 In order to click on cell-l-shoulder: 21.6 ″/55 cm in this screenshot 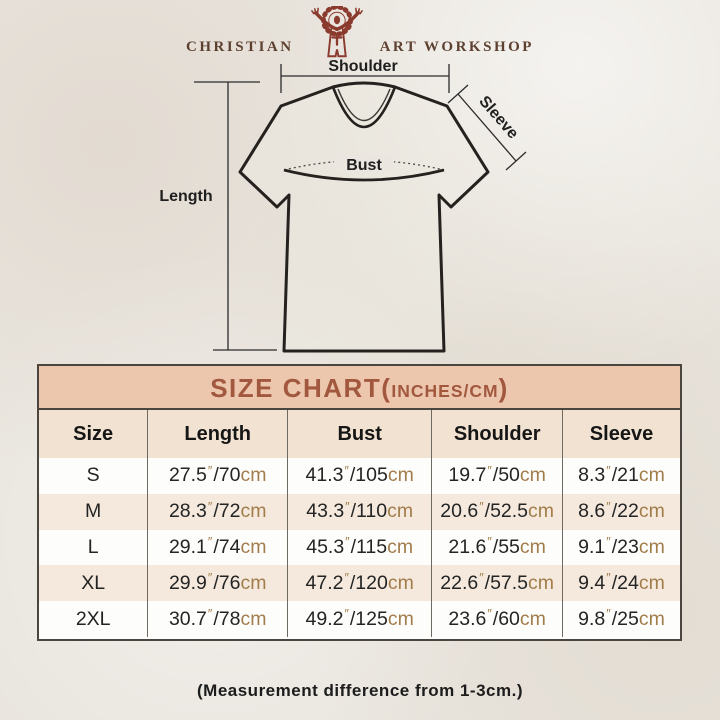, I will do `click(497, 547)`.